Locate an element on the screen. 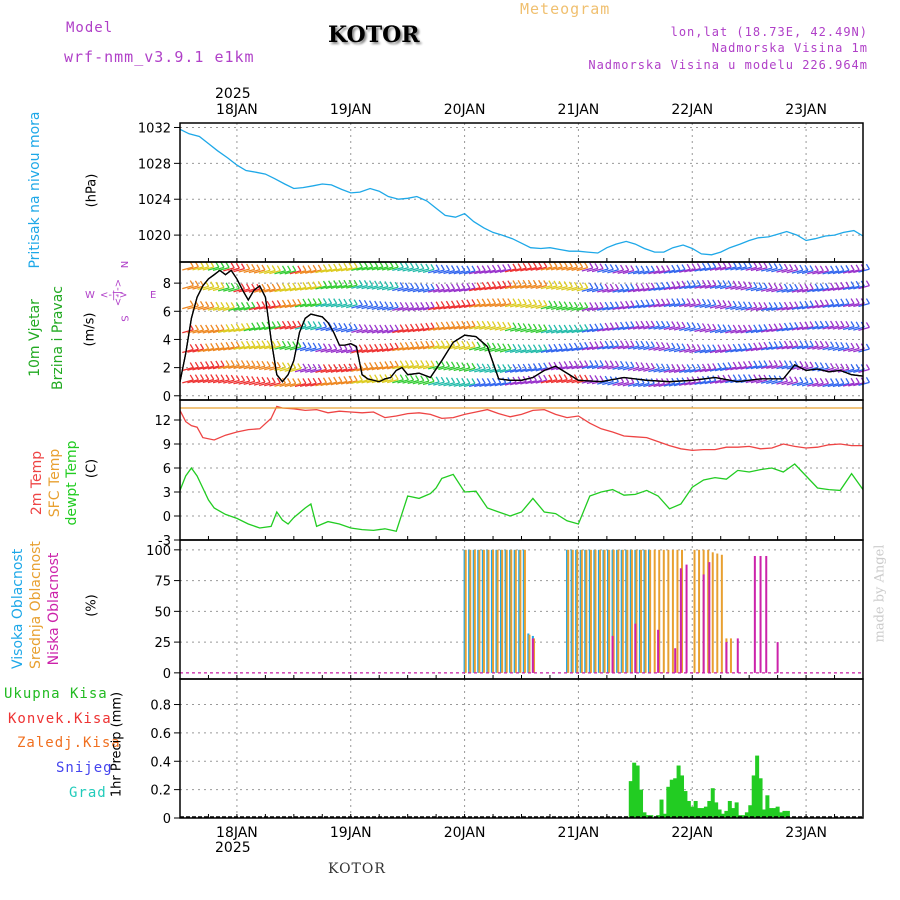  date-tick-label-bottom: 23JAN is located at coordinates (806, 833).